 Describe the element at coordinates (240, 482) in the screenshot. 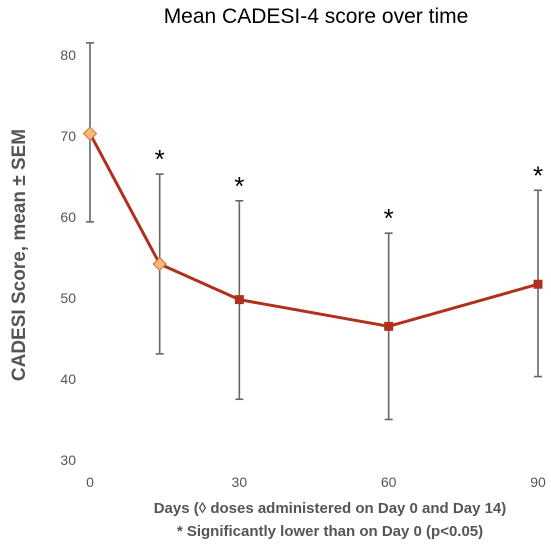

I see `x-tick-label: 30` at that location.